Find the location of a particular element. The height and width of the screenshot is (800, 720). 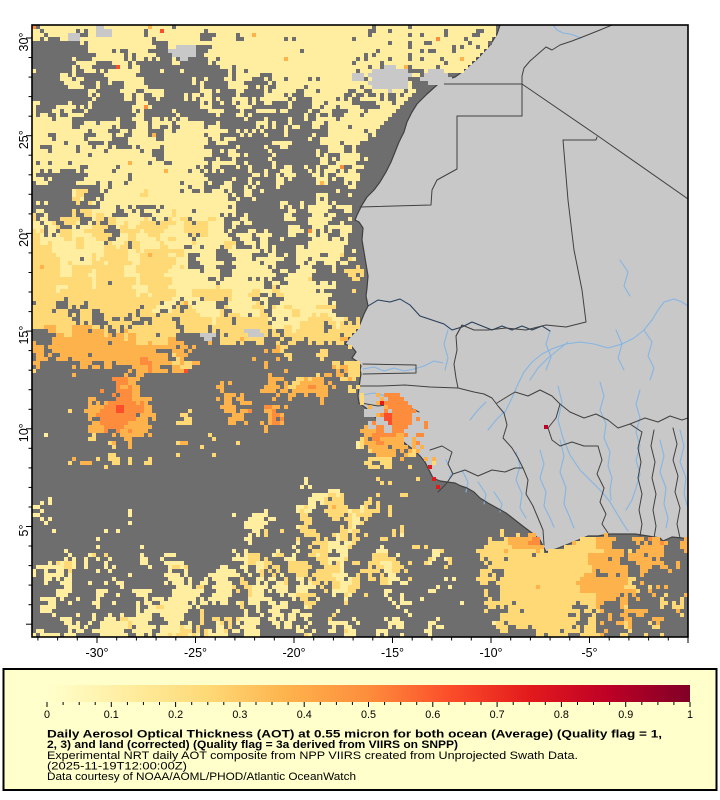

svg-text: 0.5 is located at coordinates (368, 715).